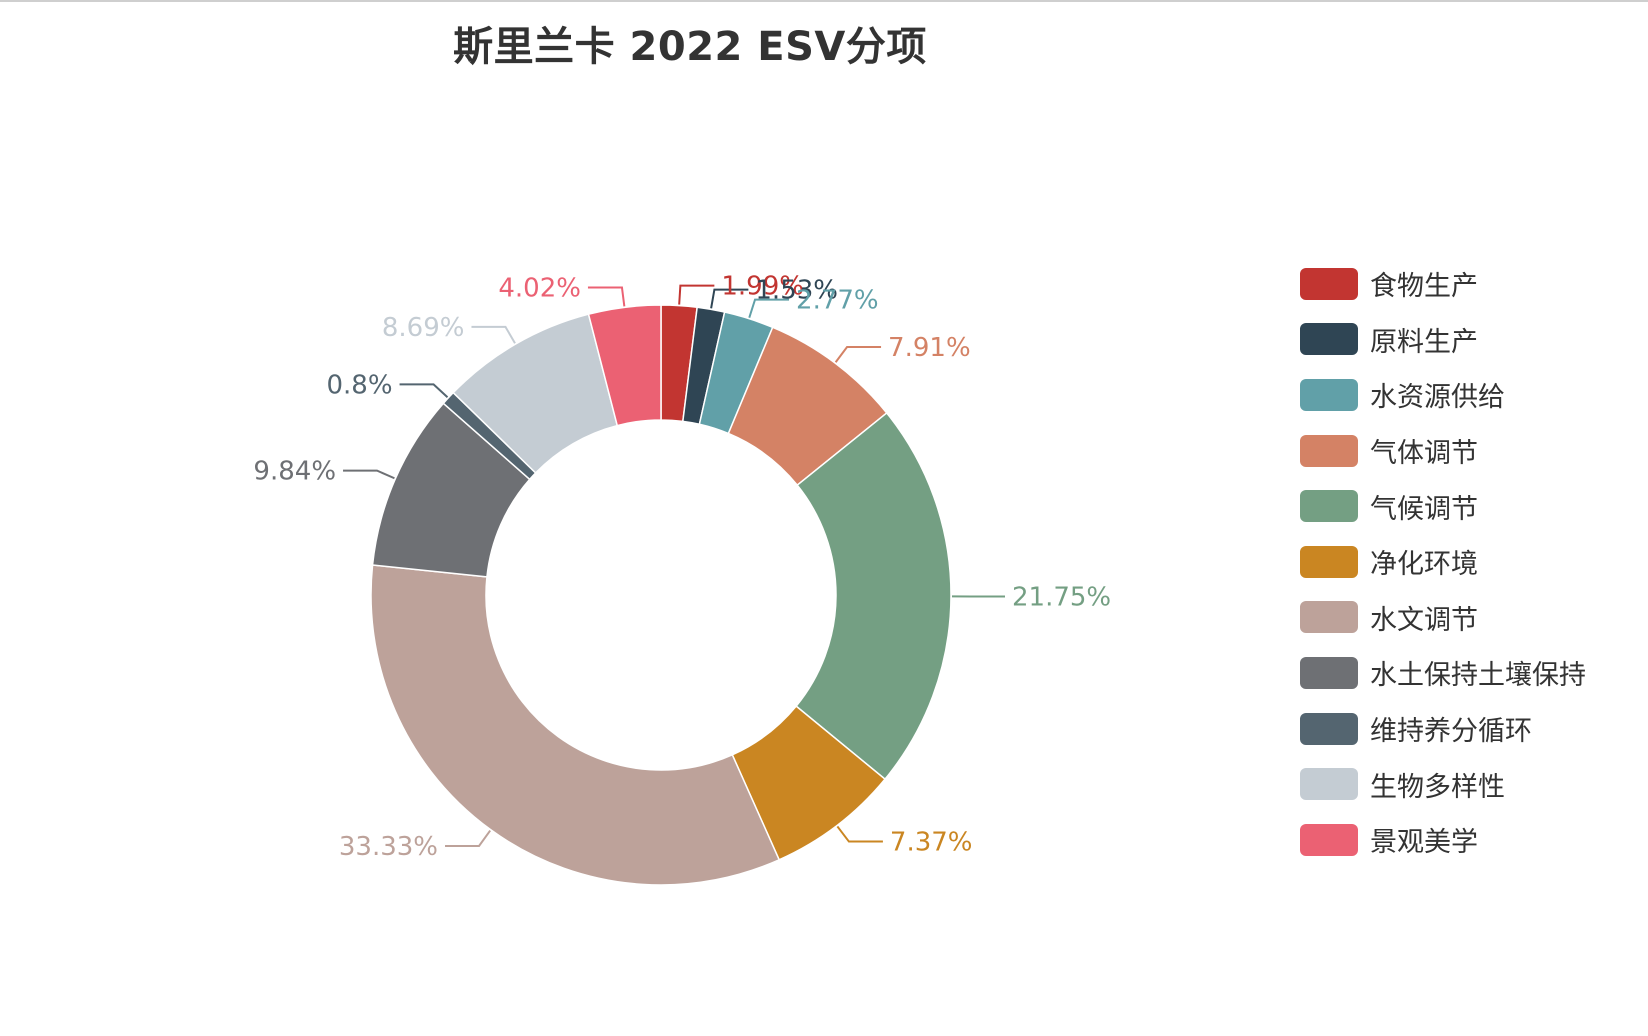 The width and height of the screenshot is (1648, 1036). Describe the element at coordinates (1437, 398) in the screenshot. I see `legend-label: 水资源供给` at that location.